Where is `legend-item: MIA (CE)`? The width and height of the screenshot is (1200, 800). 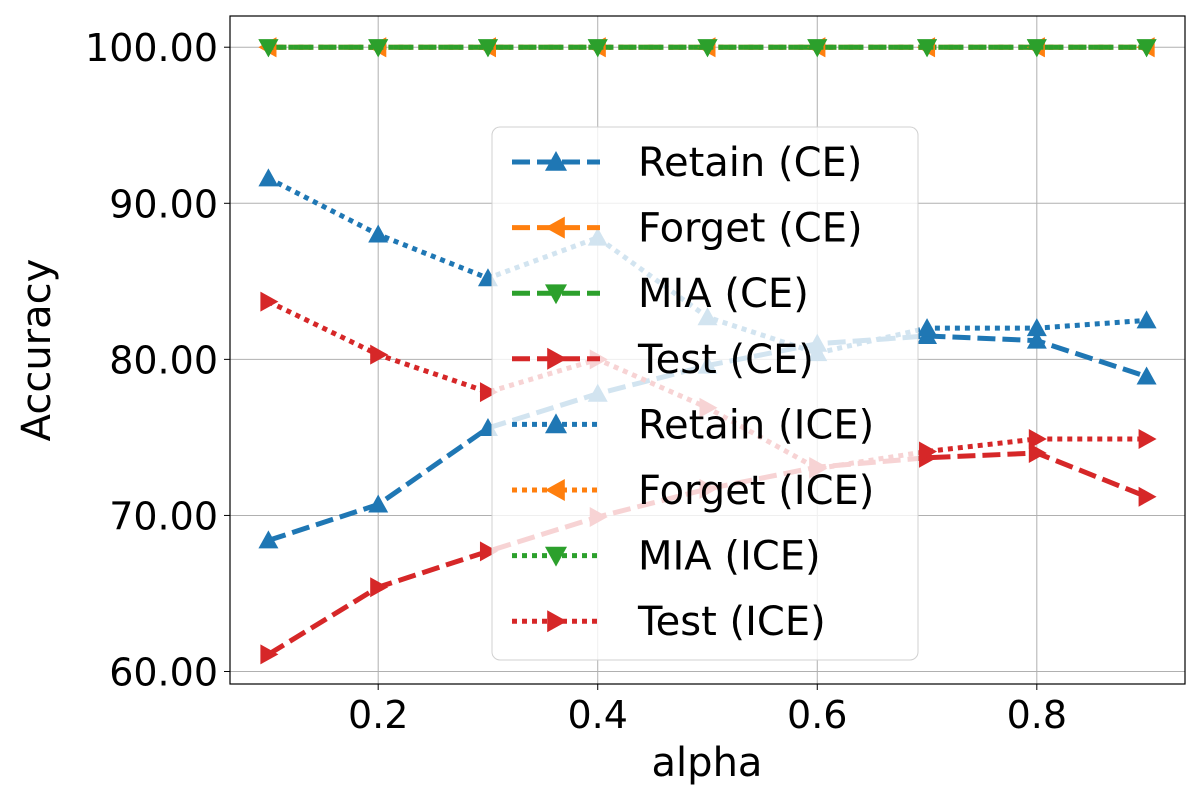 legend-item: MIA (CE) is located at coordinates (660, 294).